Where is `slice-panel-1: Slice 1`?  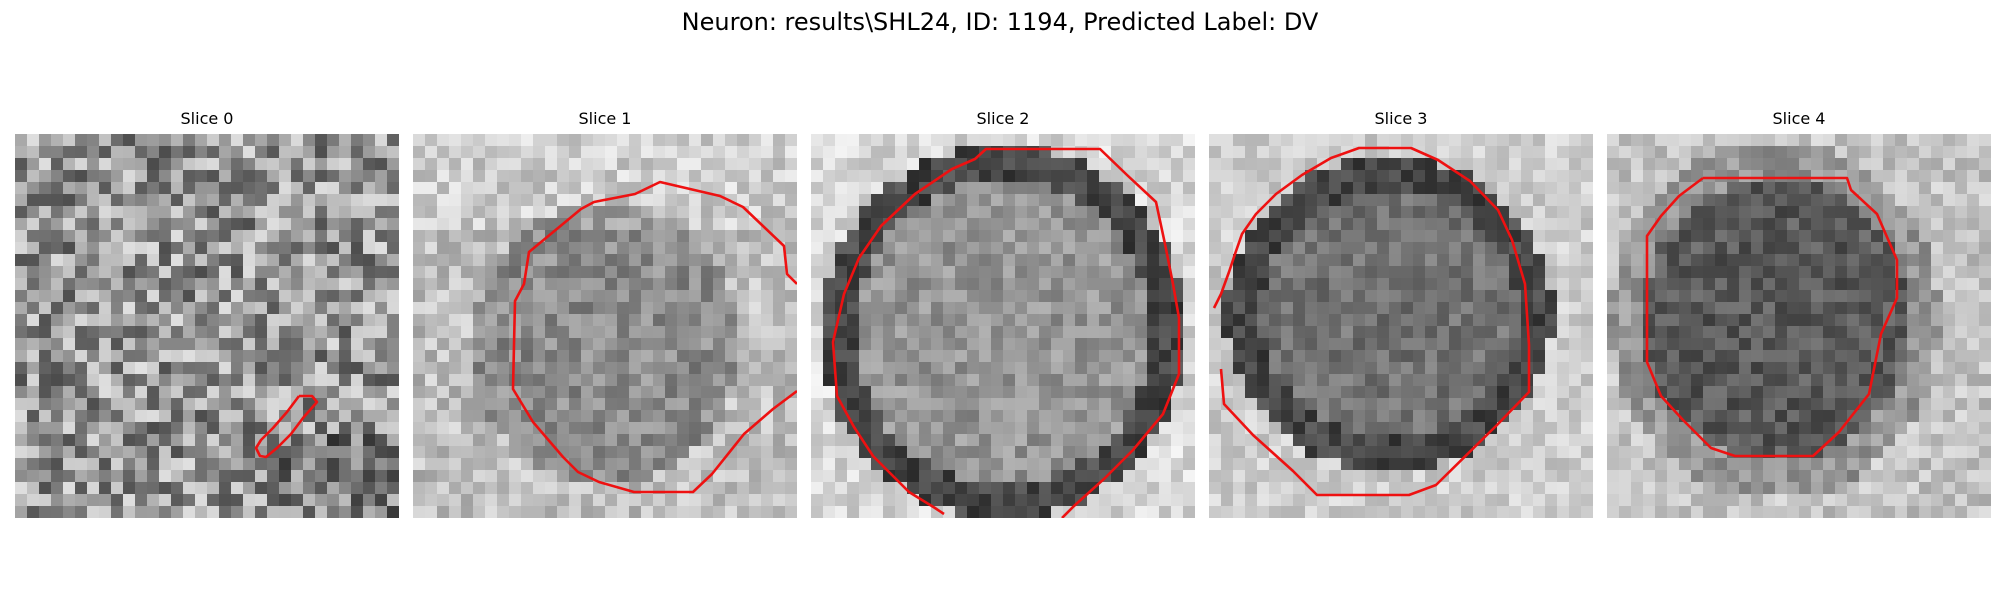
slice-panel-1: Slice 1 is located at coordinates (605, 313).